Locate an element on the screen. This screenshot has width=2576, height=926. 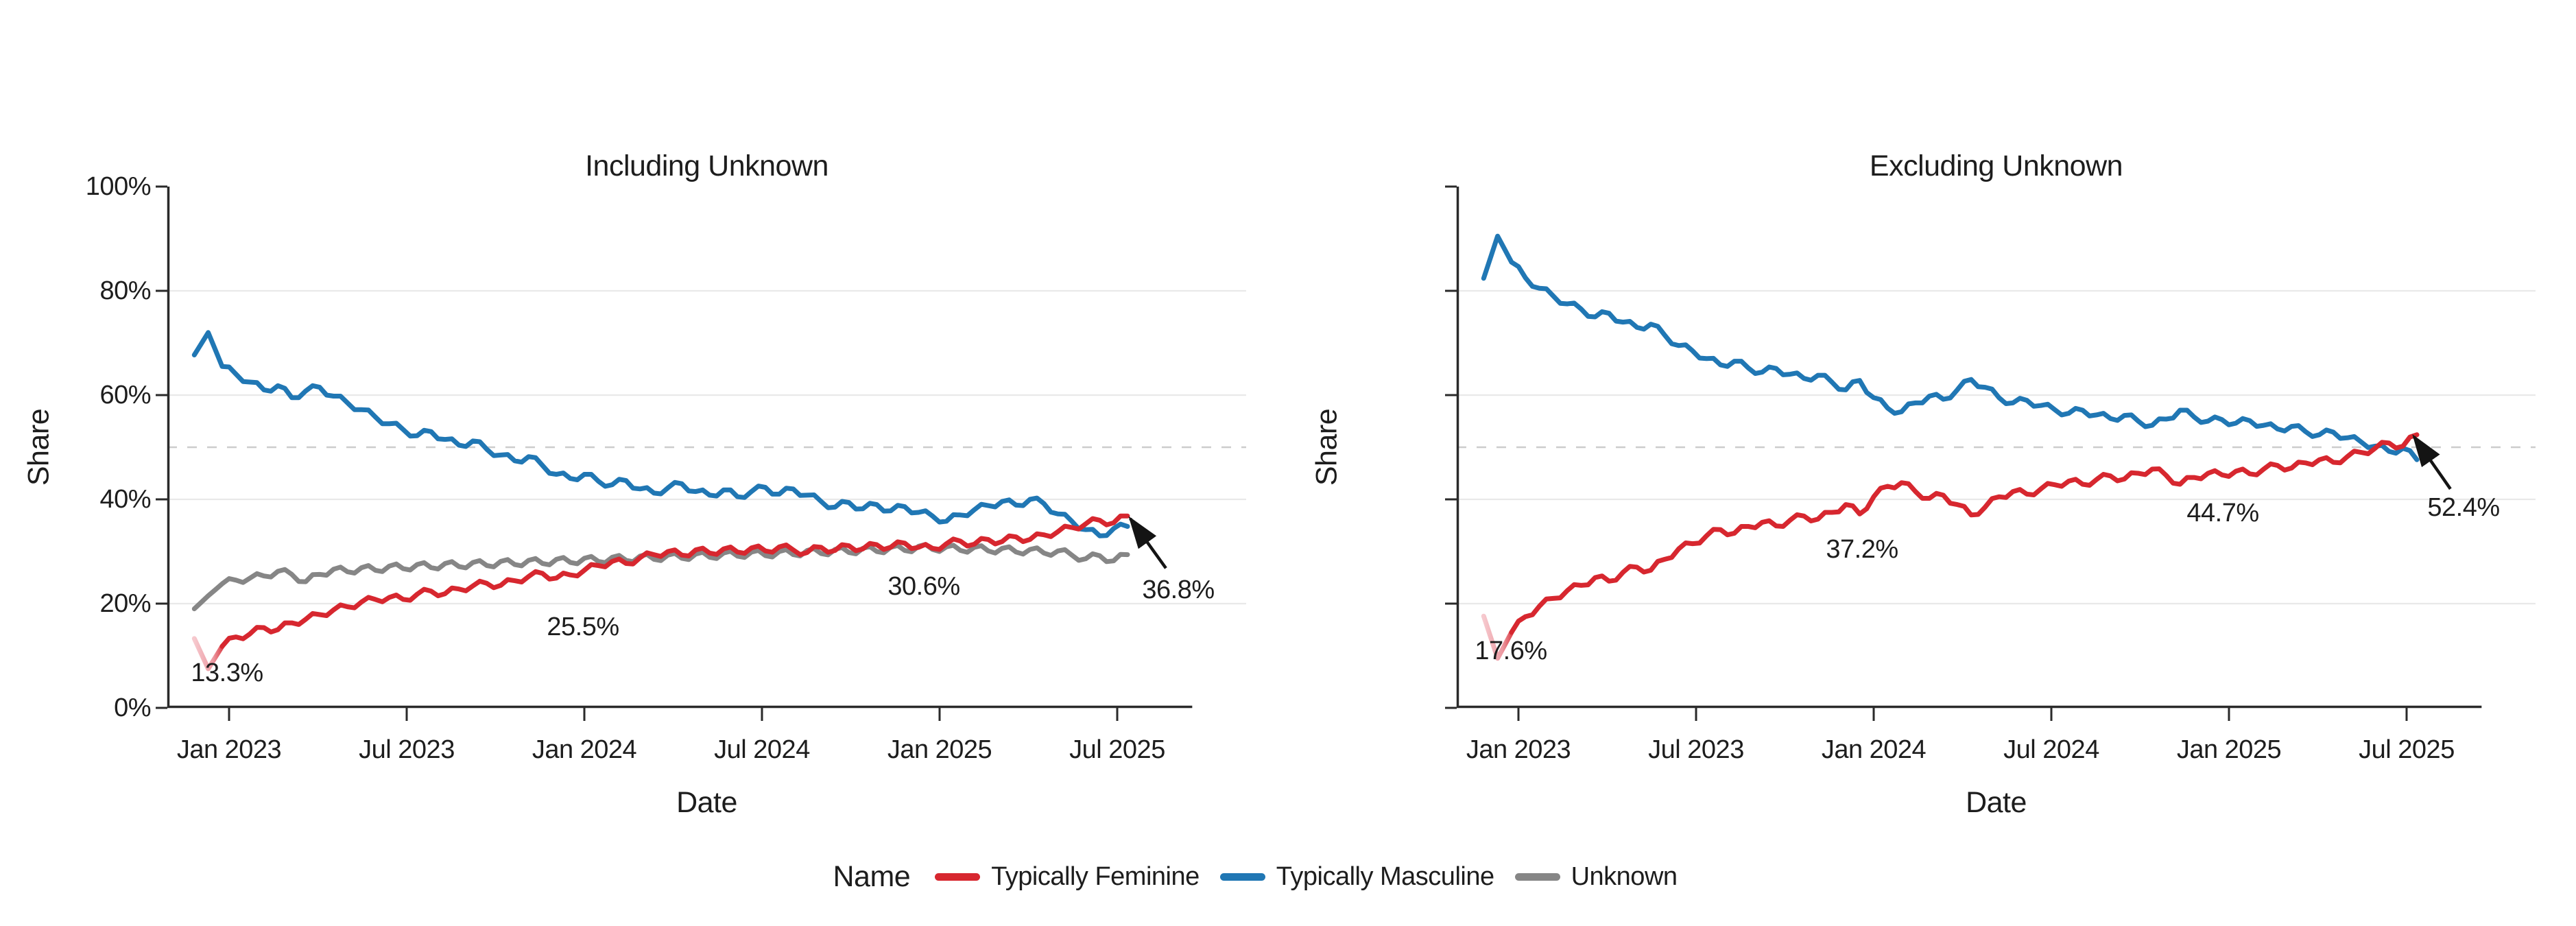
series-line-unknown is located at coordinates (660, 577).